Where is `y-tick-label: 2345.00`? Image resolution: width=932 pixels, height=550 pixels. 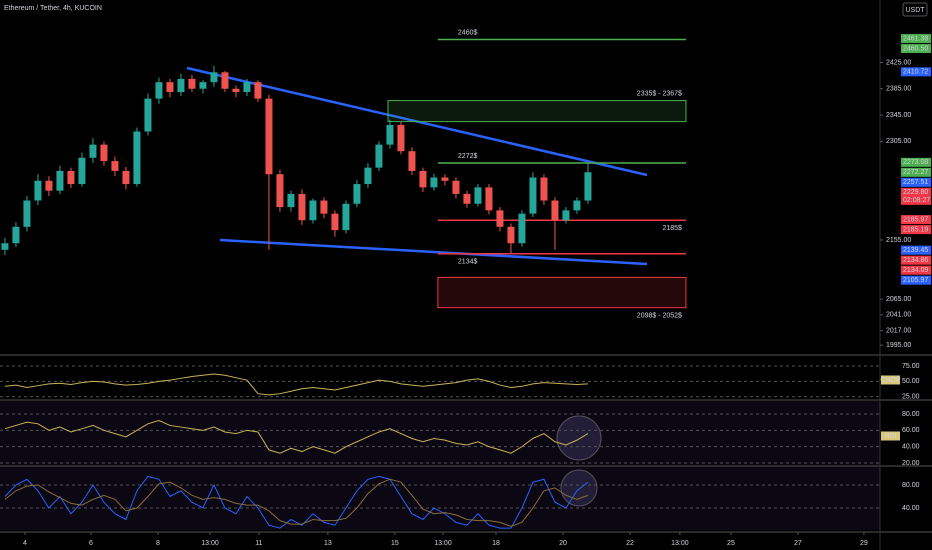 y-tick-label: 2345.00 is located at coordinates (898, 115).